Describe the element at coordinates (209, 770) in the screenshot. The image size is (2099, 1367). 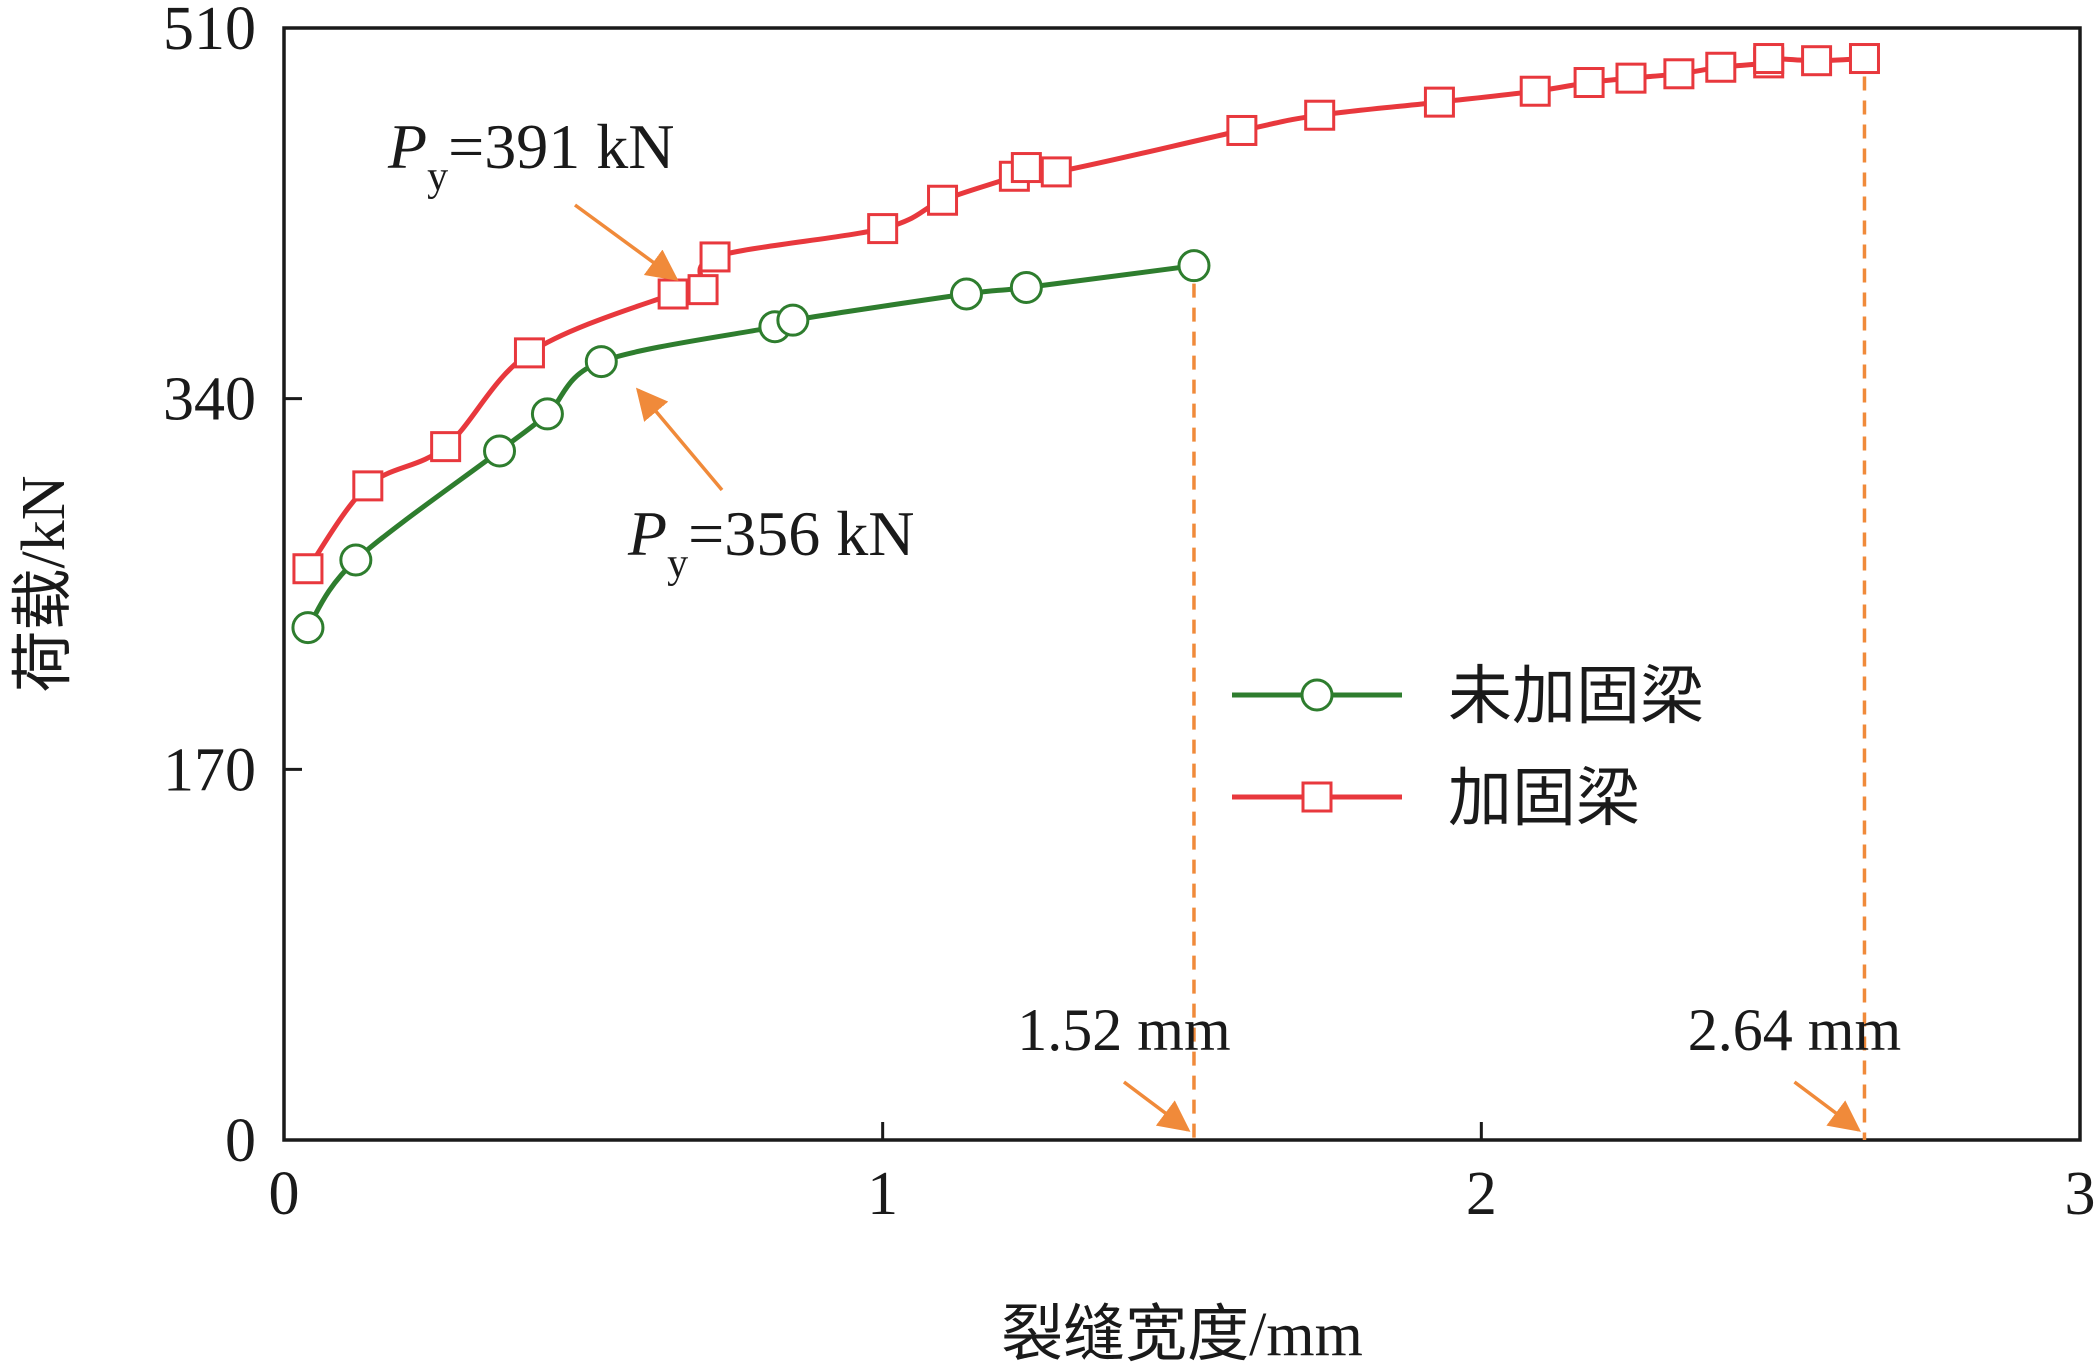
I see `y-tick-label: 170` at that location.